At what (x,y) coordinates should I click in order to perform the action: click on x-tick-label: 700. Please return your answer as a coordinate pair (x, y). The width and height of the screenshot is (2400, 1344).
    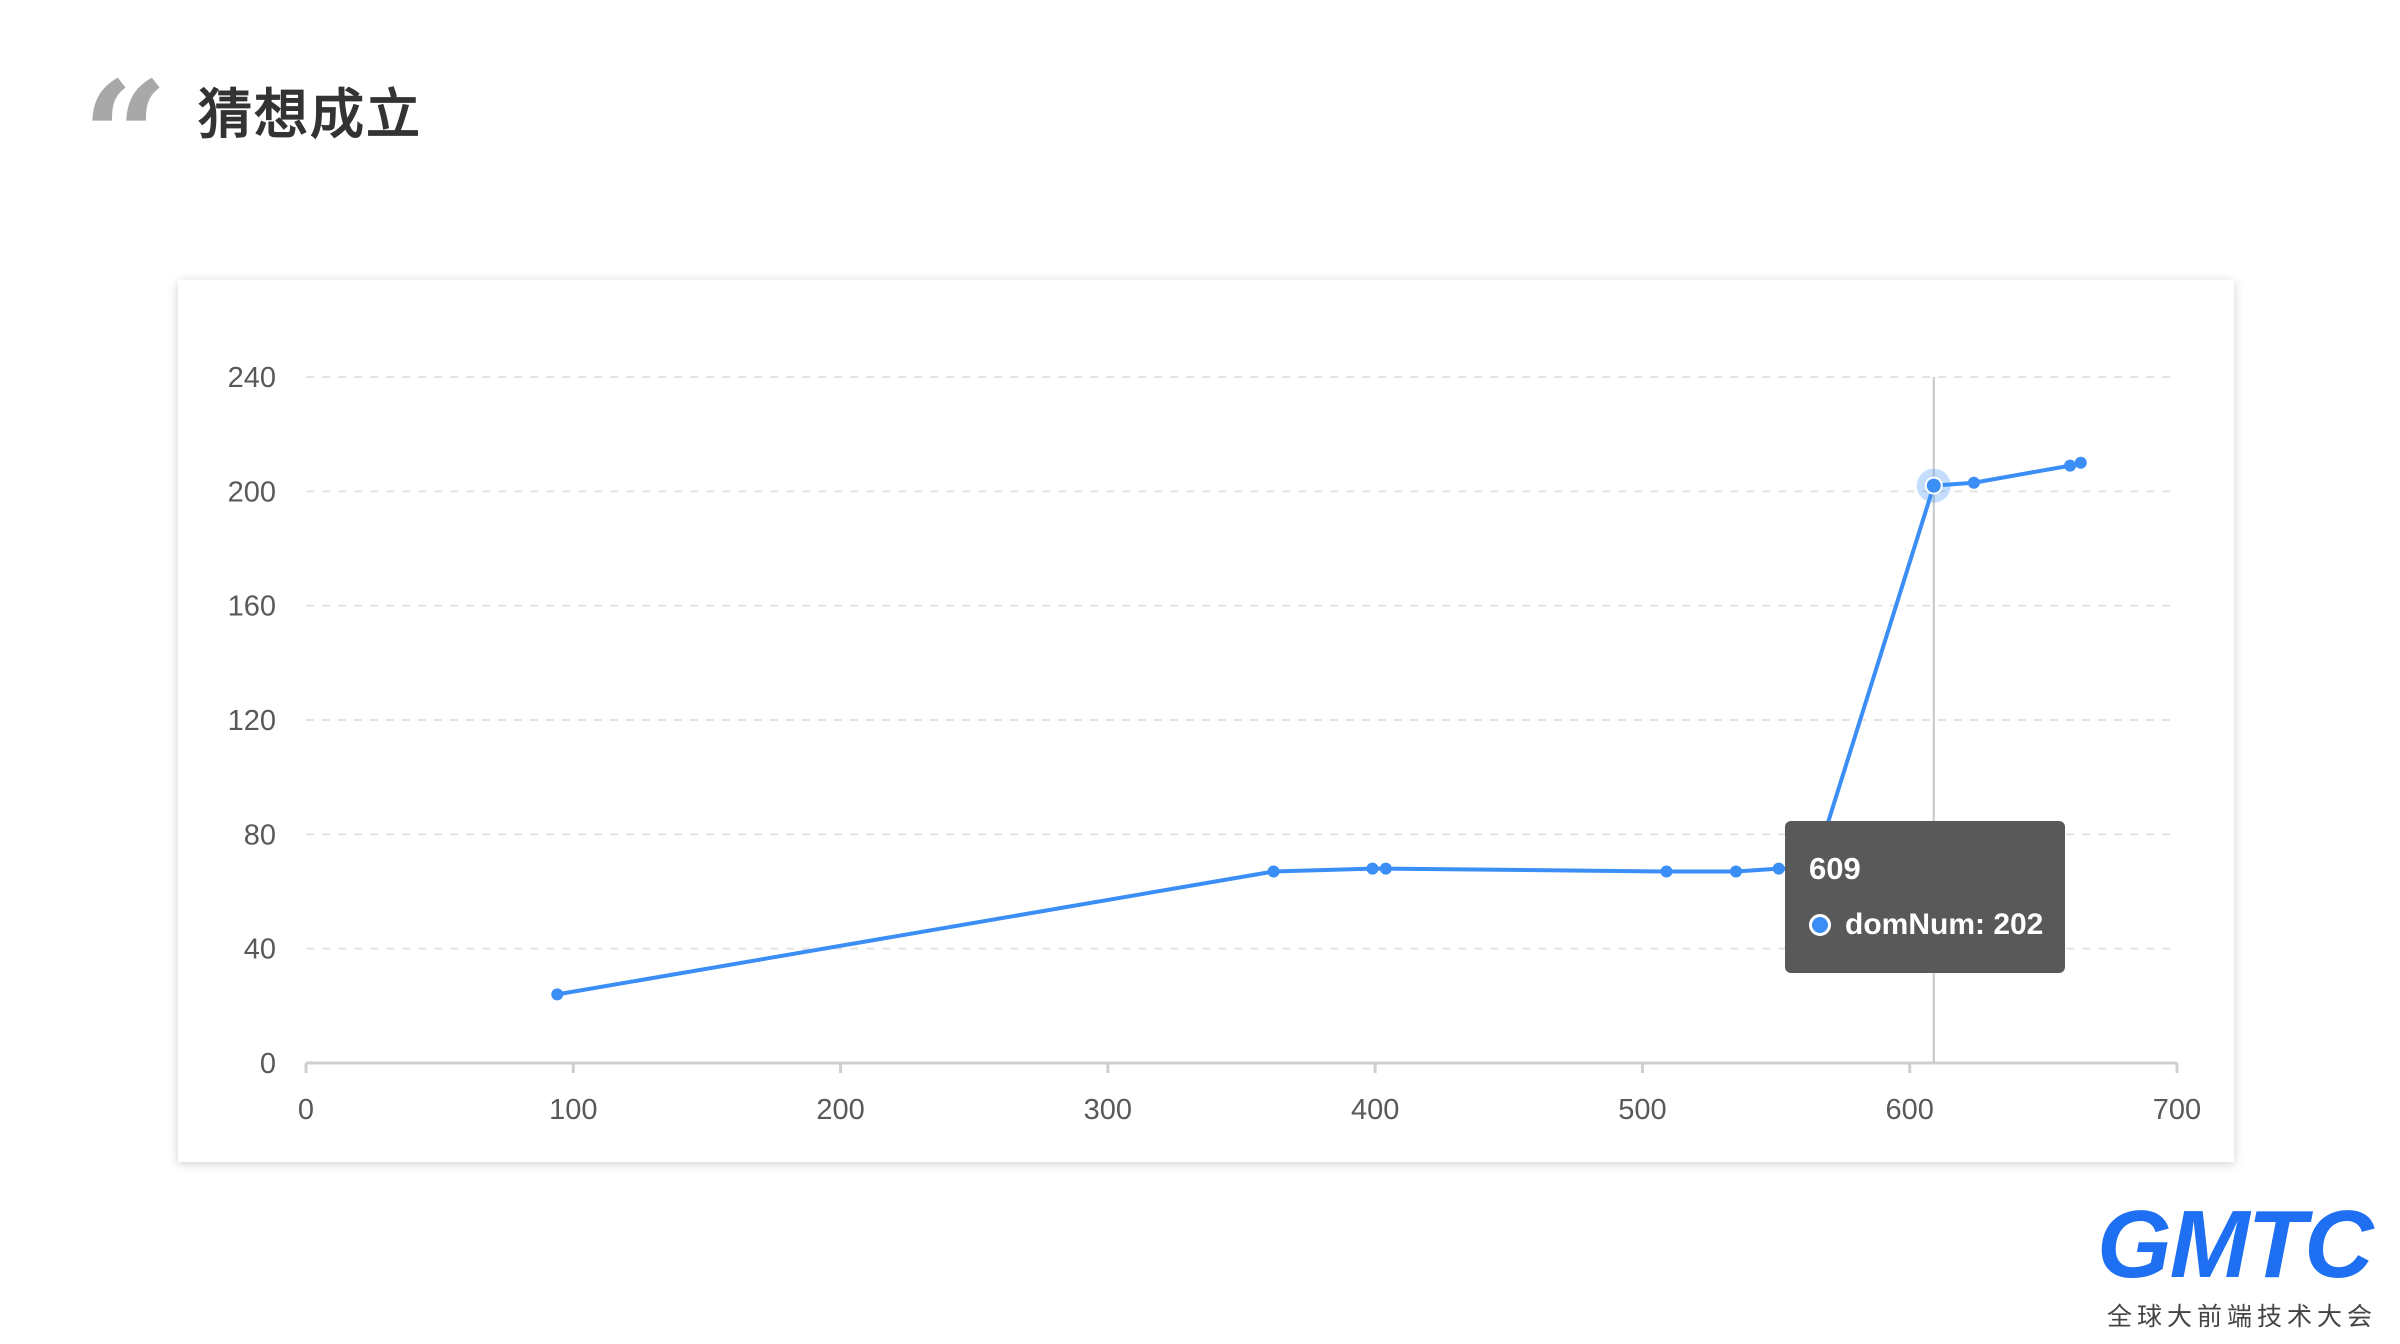
    Looking at the image, I should click on (2177, 1110).